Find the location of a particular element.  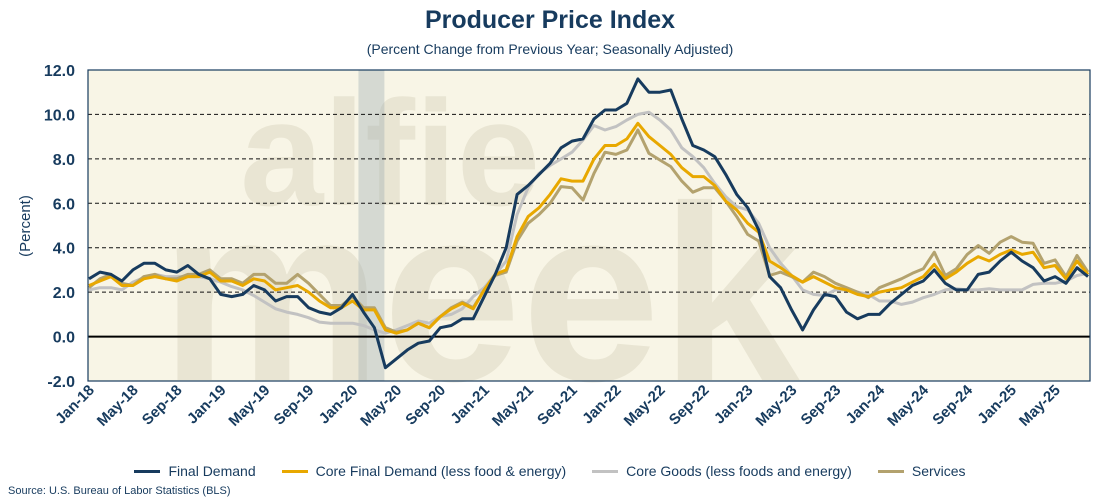

chart-title: Producer Price Index is located at coordinates (550, 20).